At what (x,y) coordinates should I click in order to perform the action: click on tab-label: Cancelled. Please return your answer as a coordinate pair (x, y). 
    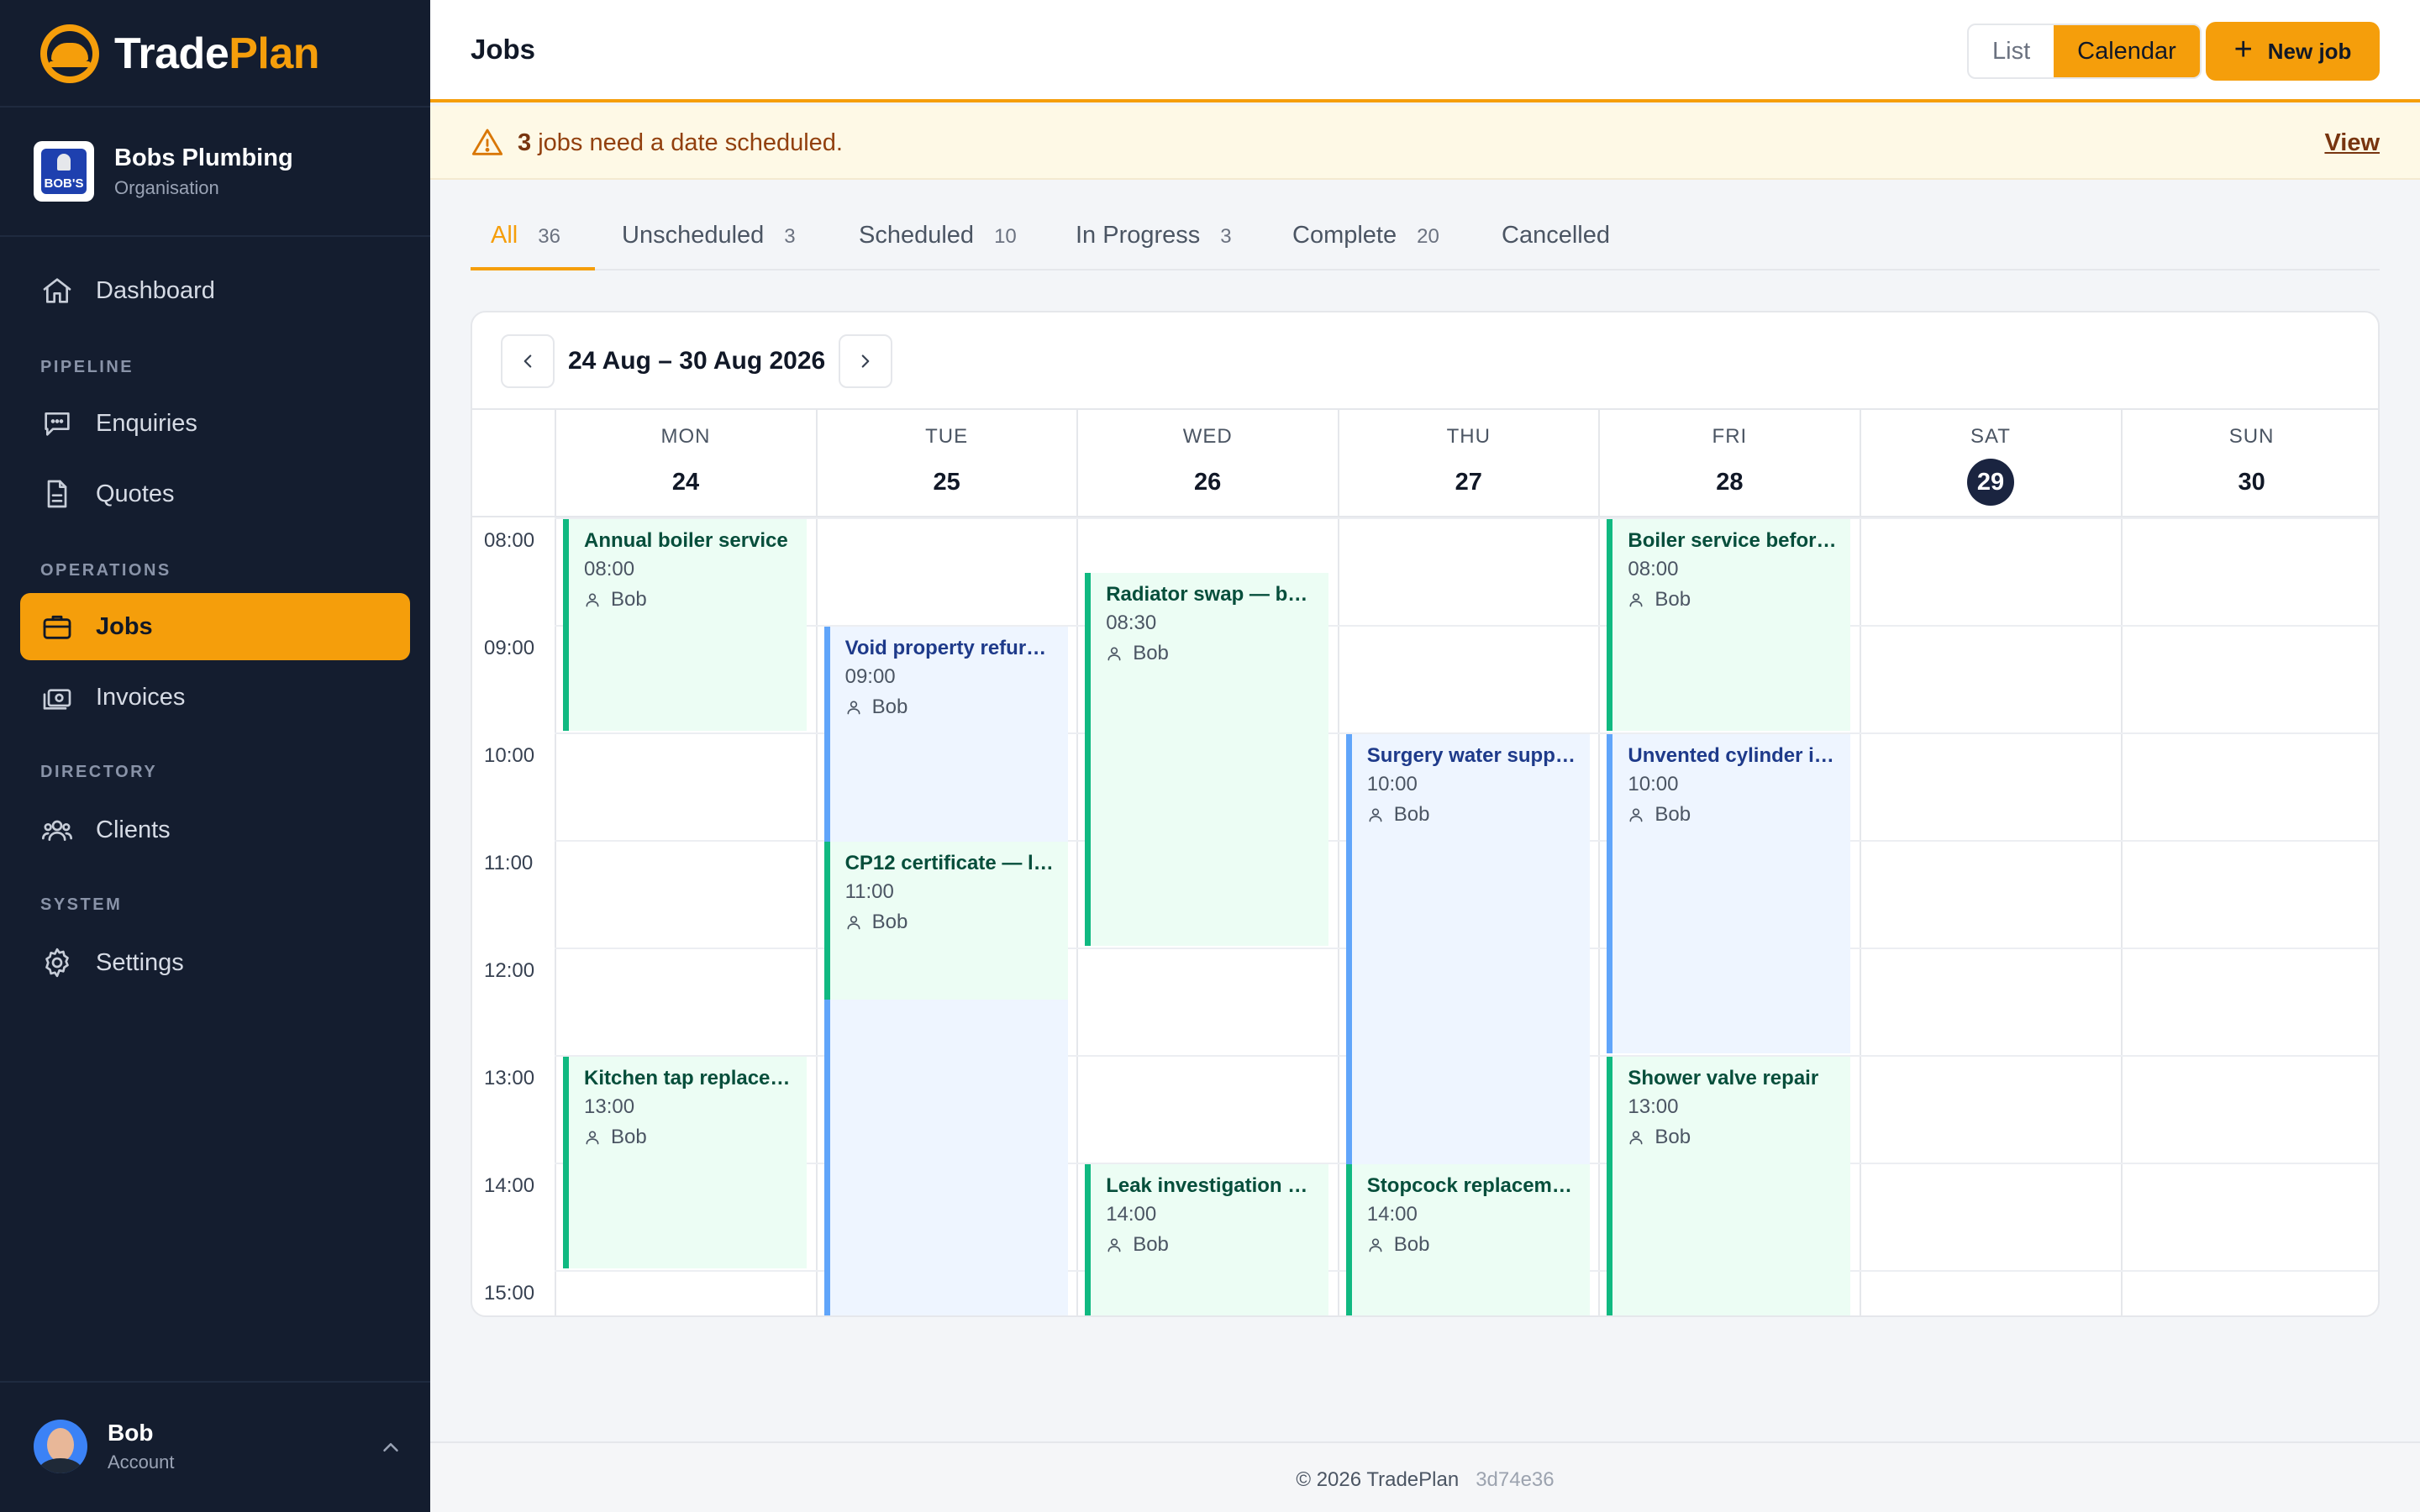
    Looking at the image, I should click on (1556, 235).